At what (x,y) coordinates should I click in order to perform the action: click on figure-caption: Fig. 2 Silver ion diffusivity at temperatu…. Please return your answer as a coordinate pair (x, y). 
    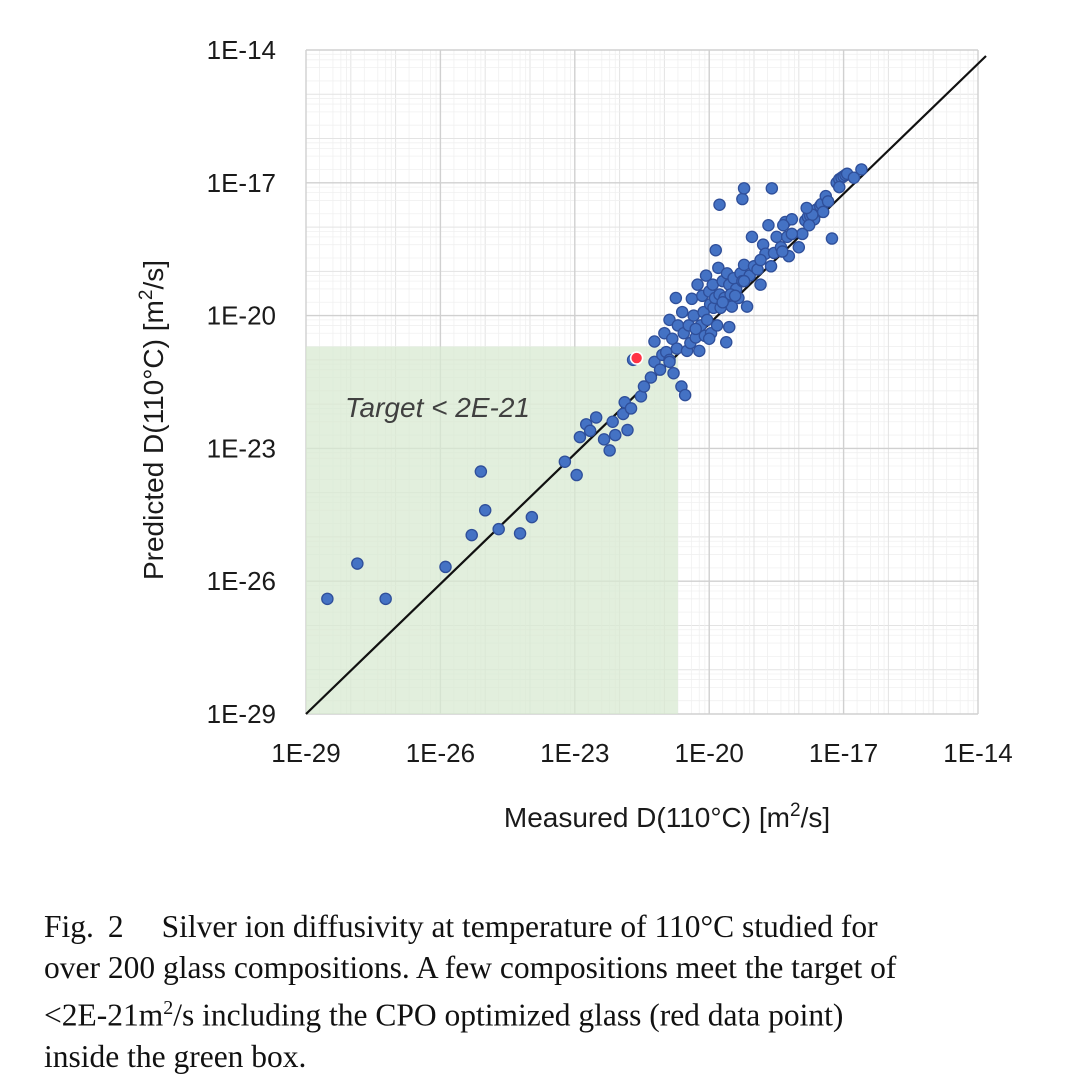
    Looking at the image, I should click on (549, 991).